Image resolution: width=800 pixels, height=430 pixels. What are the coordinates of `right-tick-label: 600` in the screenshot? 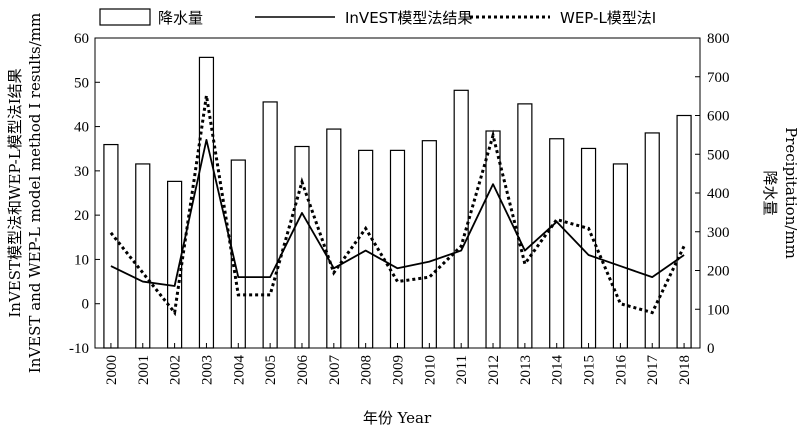 It's located at (718, 117).